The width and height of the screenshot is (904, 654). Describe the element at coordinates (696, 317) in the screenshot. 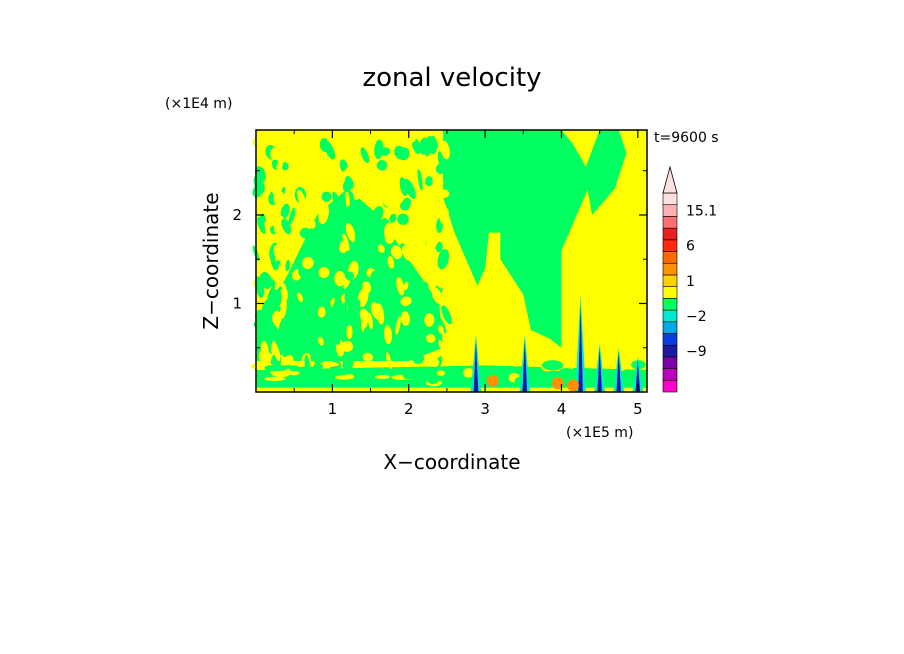

I see `colorbar-tick-label: −2` at that location.